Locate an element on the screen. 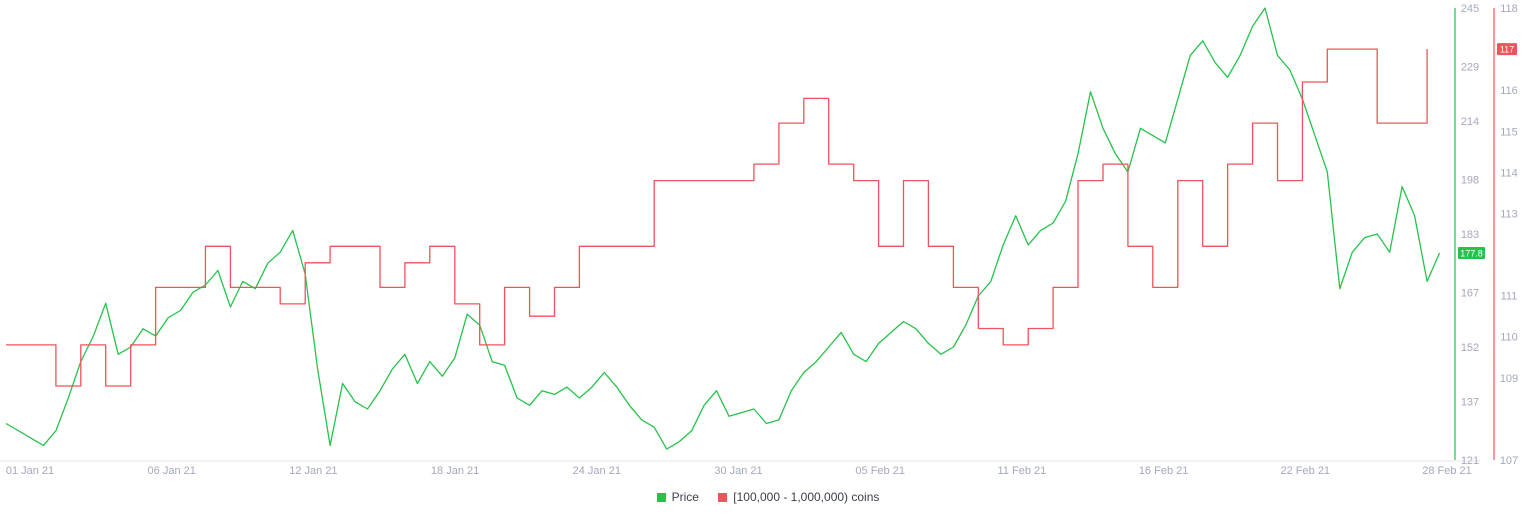 The height and width of the screenshot is (520, 1536). x-tick-label: 01 Jan 21 is located at coordinates (30, 471).